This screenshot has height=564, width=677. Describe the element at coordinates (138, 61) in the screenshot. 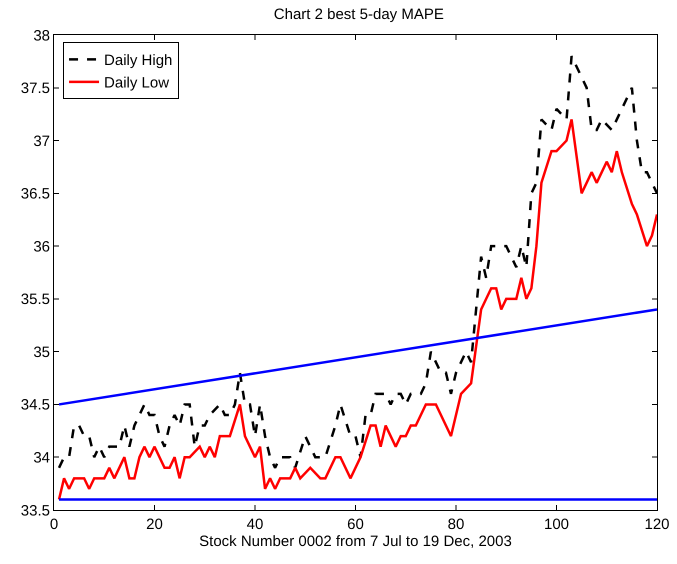

I see `legend-label: Daily High` at that location.